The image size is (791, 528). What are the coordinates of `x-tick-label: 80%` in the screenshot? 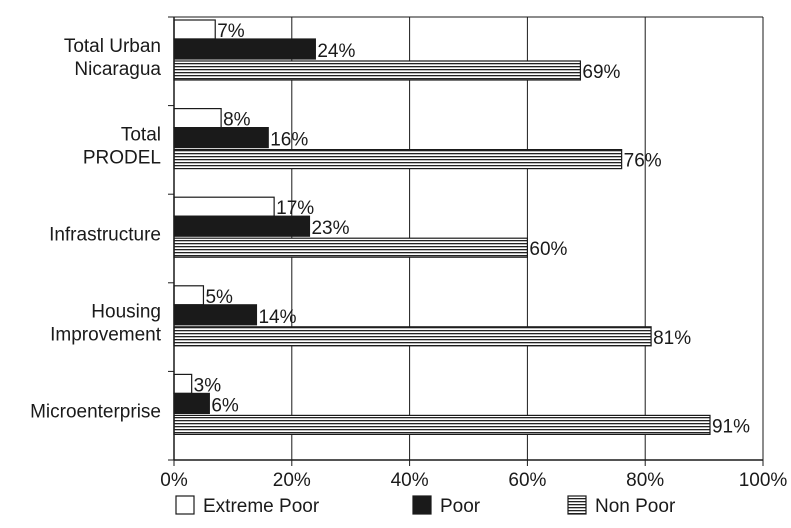 It's located at (645, 480).